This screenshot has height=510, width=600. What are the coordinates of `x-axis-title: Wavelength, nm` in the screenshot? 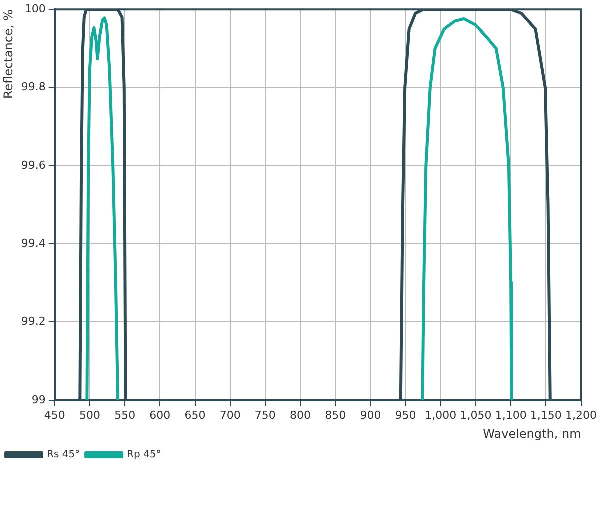 It's located at (532, 433).